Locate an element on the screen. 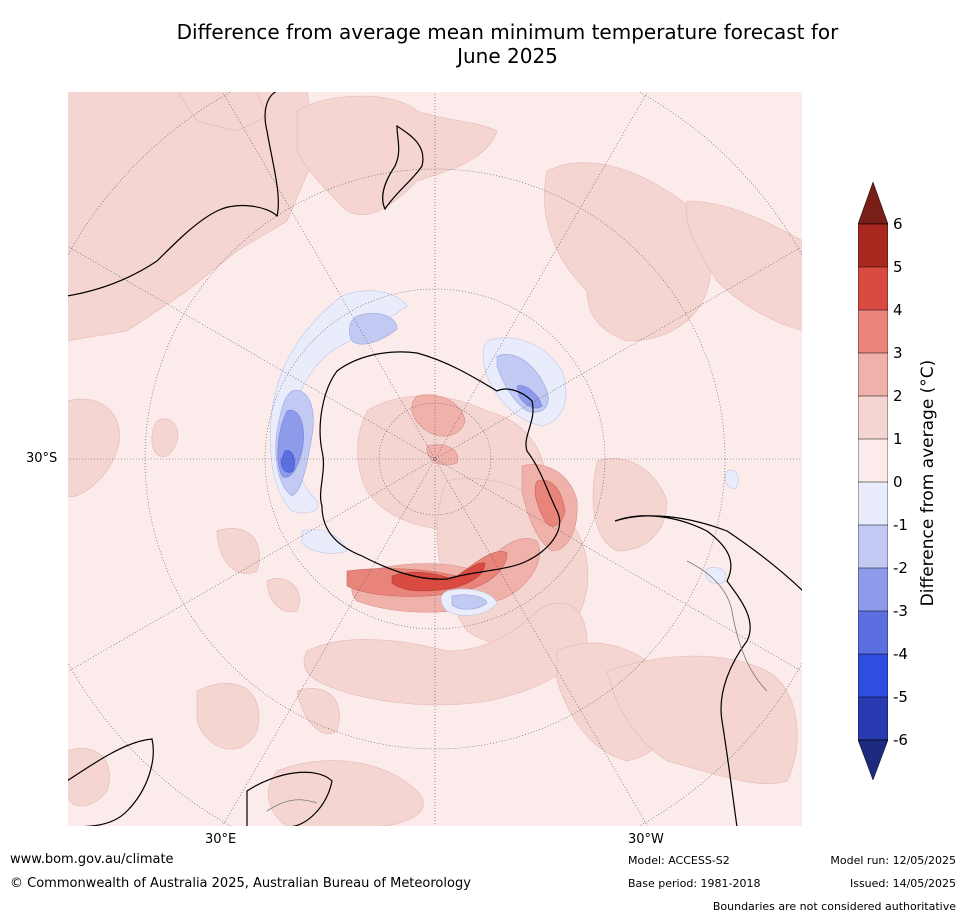  colorbar-over-triangle is located at coordinates (873, 203).